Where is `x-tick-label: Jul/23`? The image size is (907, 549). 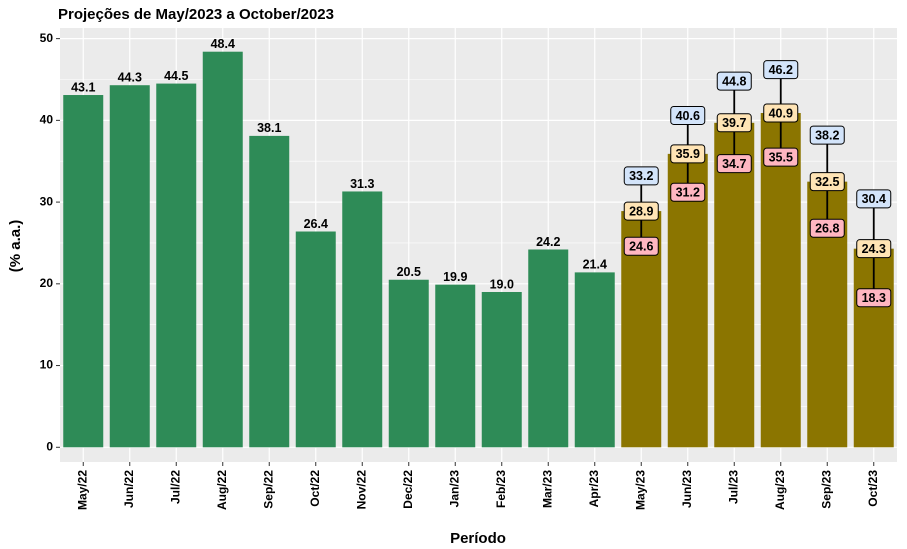
x-tick-label: Jul/23 is located at coordinates (733, 487).